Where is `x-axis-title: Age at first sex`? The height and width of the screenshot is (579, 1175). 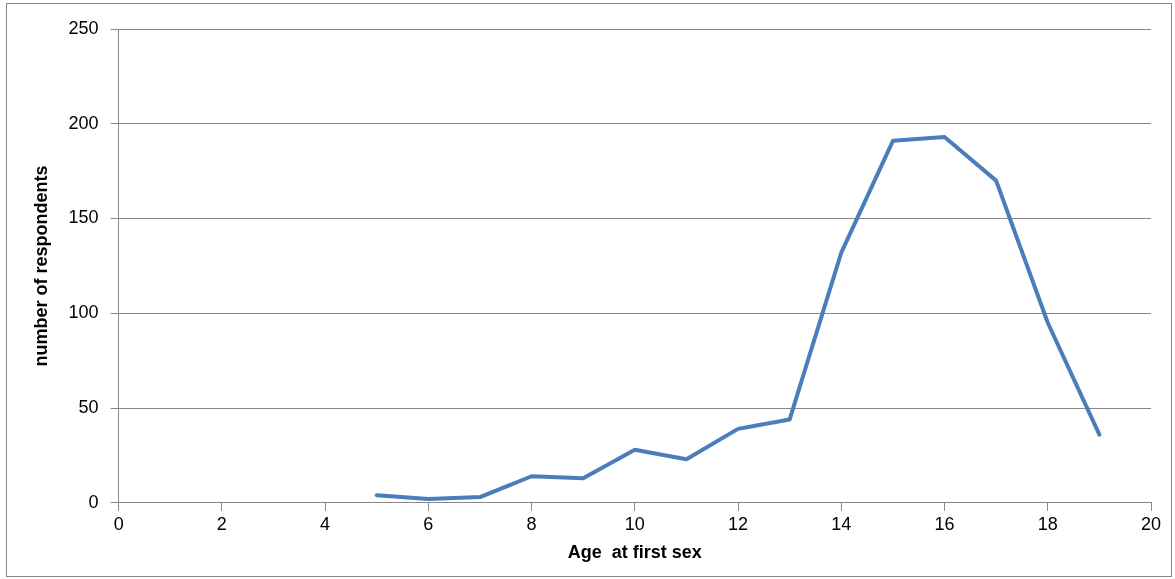 x-axis-title: Age at first sex is located at coordinates (634, 552).